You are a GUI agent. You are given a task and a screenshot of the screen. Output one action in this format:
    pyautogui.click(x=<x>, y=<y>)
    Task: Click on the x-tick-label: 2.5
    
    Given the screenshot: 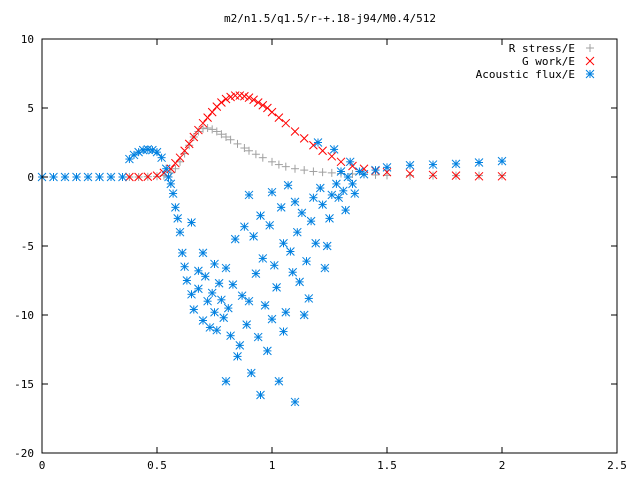 What is the action you would take?
    pyautogui.click(x=617, y=465)
    